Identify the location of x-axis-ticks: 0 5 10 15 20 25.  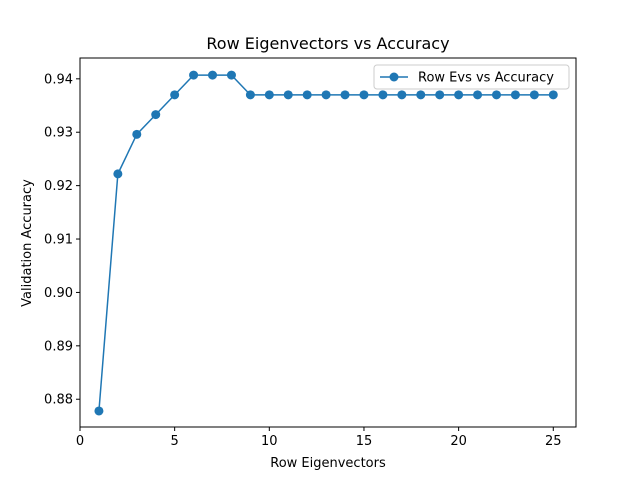
(319, 438).